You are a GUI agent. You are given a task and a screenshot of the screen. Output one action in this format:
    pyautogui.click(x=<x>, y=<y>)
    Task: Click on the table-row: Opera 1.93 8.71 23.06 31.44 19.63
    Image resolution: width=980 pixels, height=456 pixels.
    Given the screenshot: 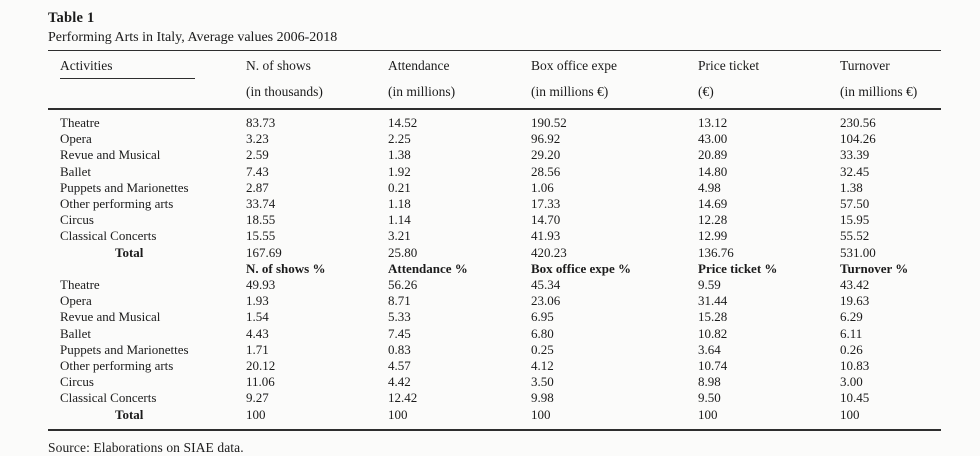 What is the action you would take?
    pyautogui.click(x=494, y=301)
    